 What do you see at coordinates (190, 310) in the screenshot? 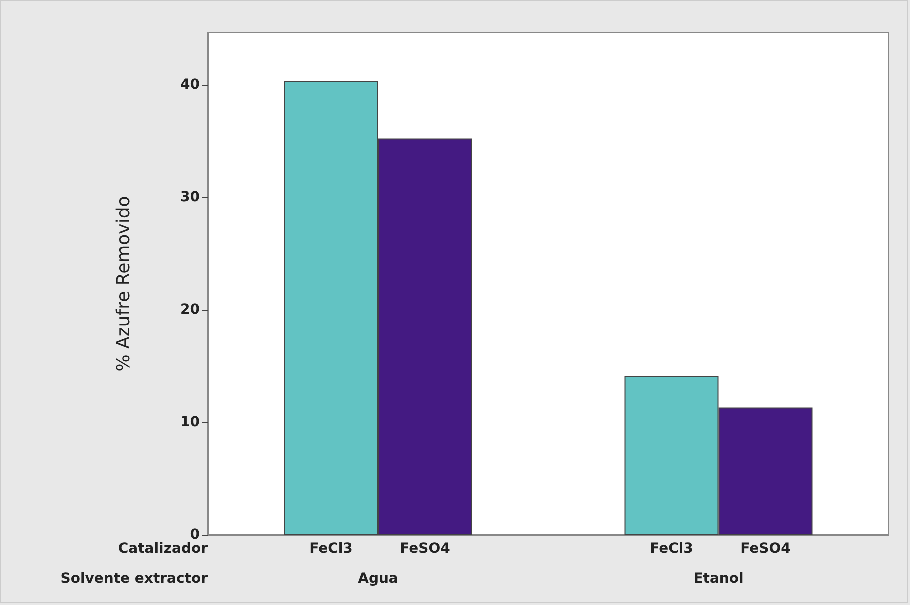
I see `y-tick-label: 20` at bounding box center [190, 310].